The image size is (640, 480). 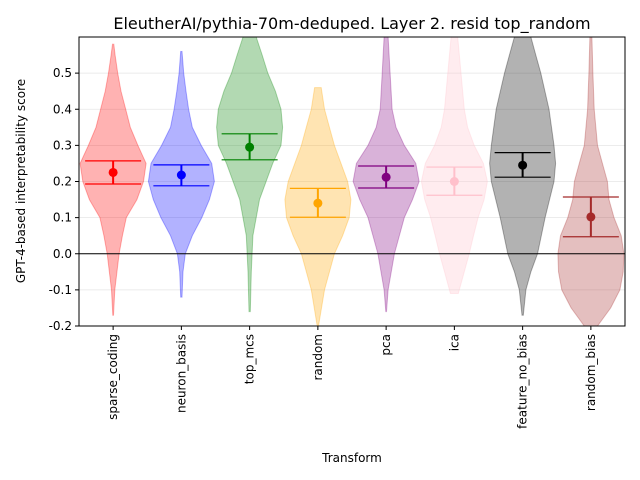 I want to click on mean-point-neuron_basis, so click(x=181, y=175).